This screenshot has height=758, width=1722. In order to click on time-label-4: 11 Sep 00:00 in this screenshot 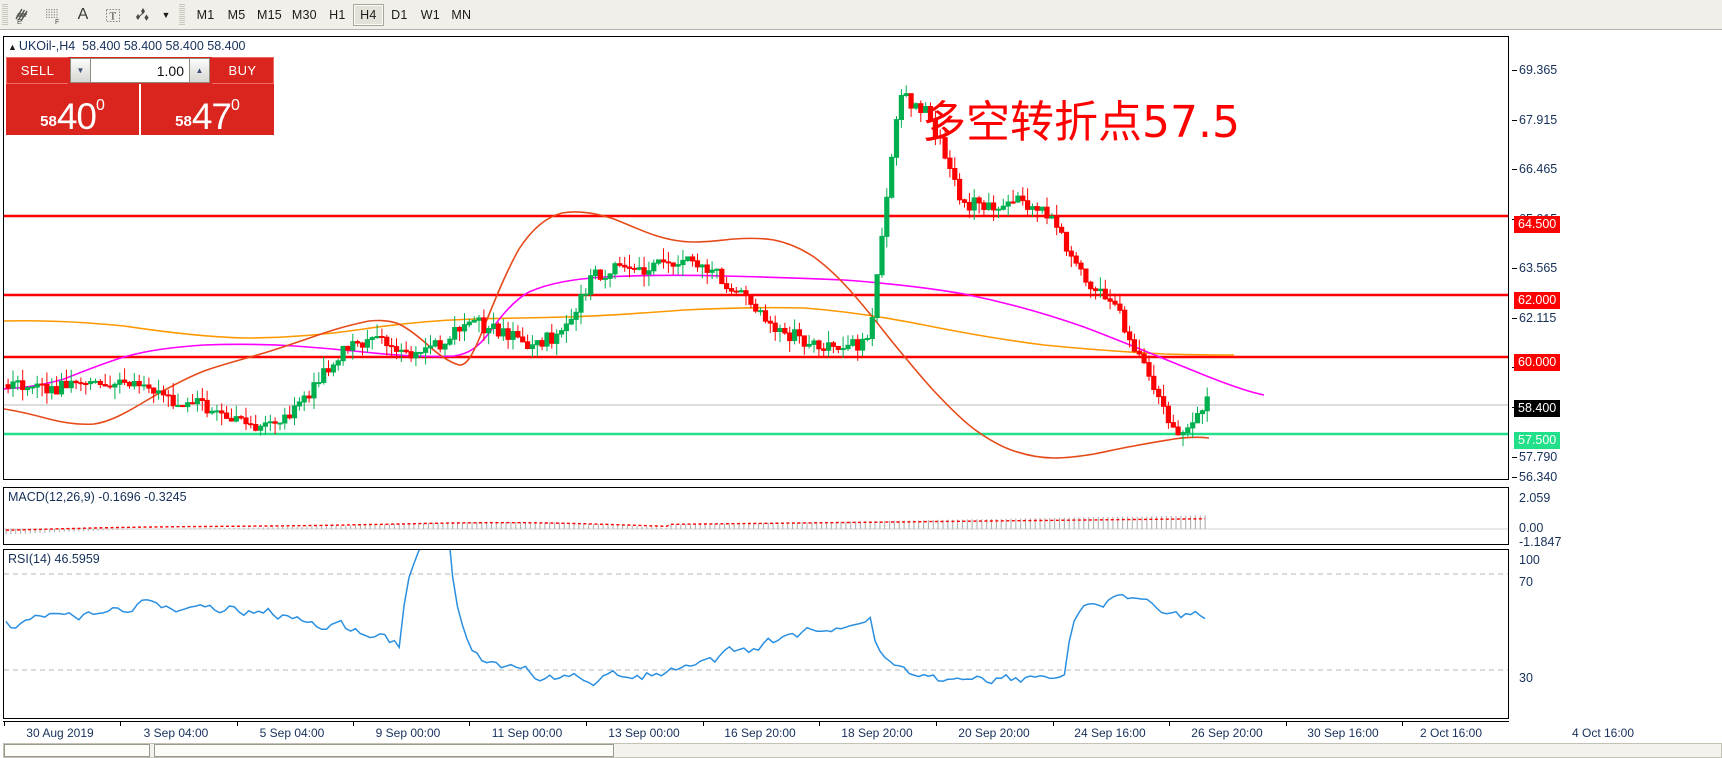, I will do `click(527, 733)`.